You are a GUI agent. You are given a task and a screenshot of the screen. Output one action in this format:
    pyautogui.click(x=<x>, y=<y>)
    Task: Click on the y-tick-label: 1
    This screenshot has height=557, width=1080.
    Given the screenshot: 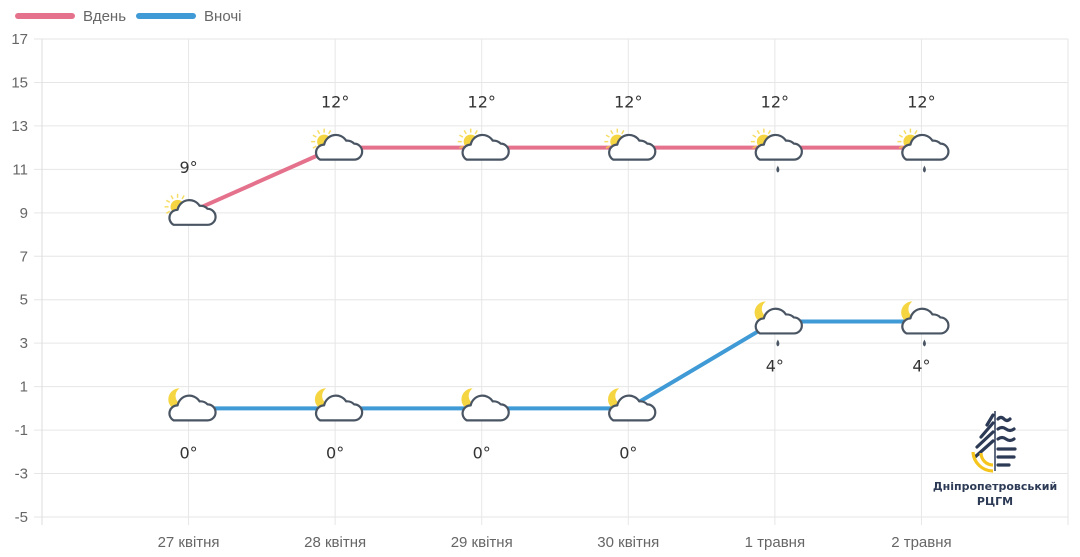 What is the action you would take?
    pyautogui.click(x=24, y=387)
    